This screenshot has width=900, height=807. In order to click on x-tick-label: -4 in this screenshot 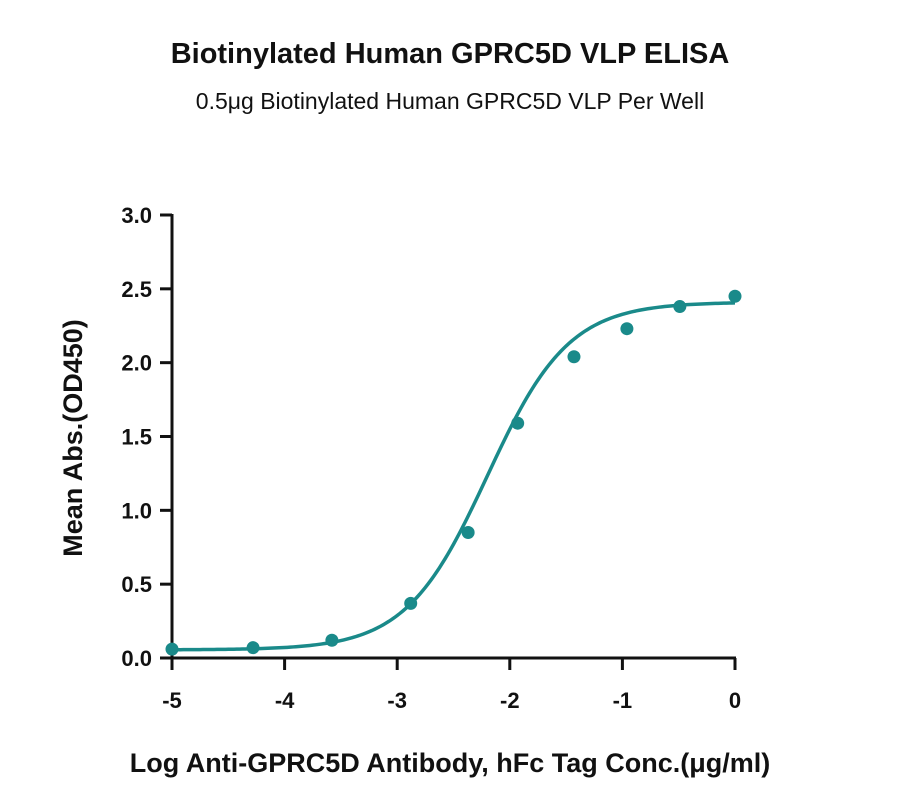, I will do `click(285, 700)`.